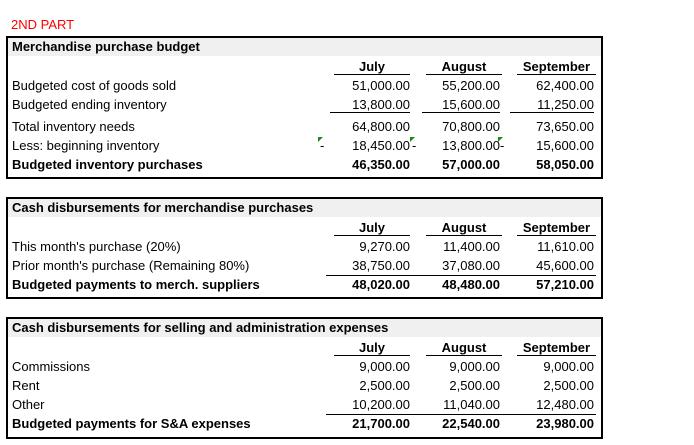 This screenshot has width=694, height=445. I want to click on cell-august: 70,800.00, so click(471, 126).